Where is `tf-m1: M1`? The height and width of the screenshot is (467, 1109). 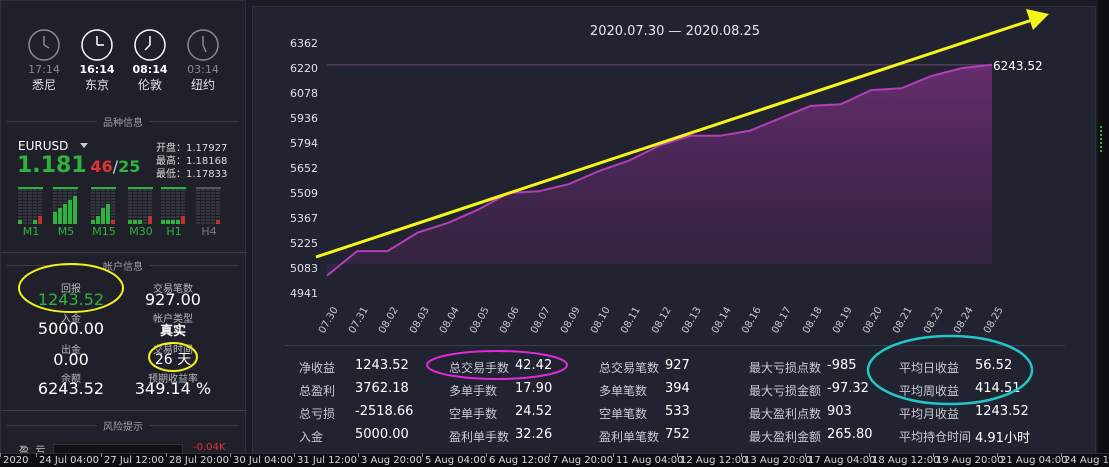
tf-m1: M1 is located at coordinates (31, 231).